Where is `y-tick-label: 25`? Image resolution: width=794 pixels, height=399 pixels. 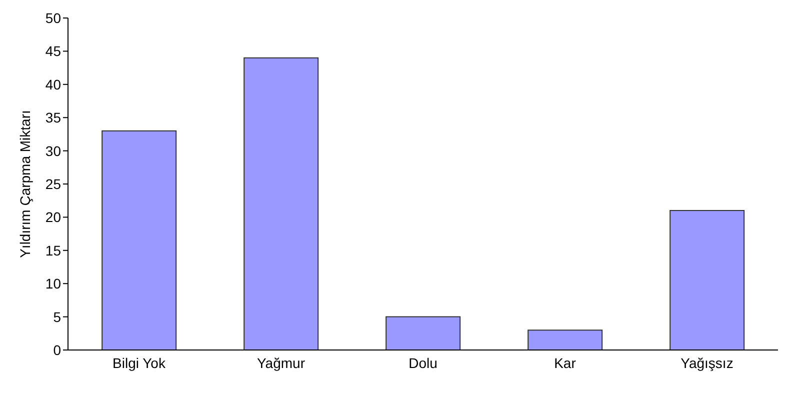
y-tick-label: 25 is located at coordinates (53, 184).